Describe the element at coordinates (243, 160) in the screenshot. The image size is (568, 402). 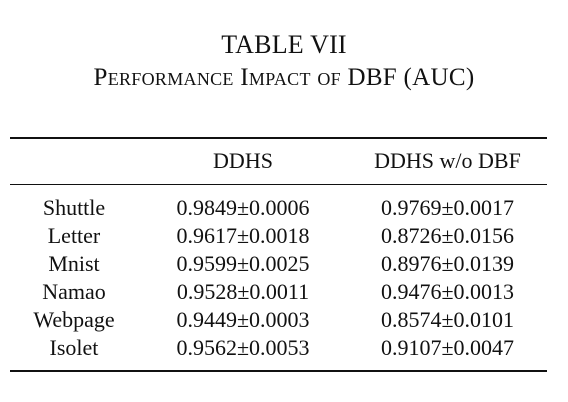
I see `header-ddhs: DDHS` at that location.